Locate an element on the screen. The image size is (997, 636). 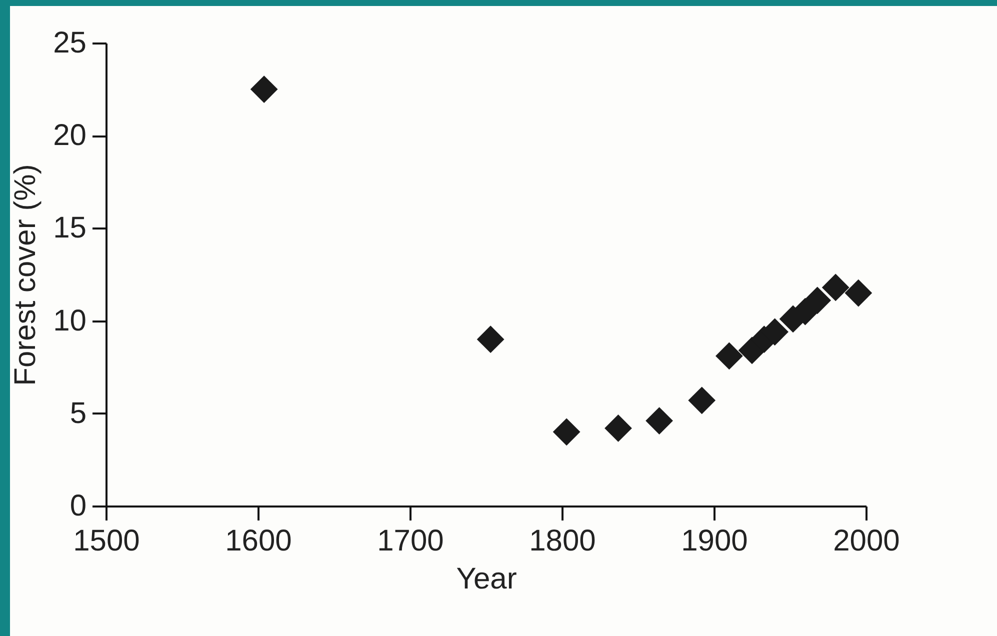
y-tick-label: 5 is located at coordinates (78, 413).